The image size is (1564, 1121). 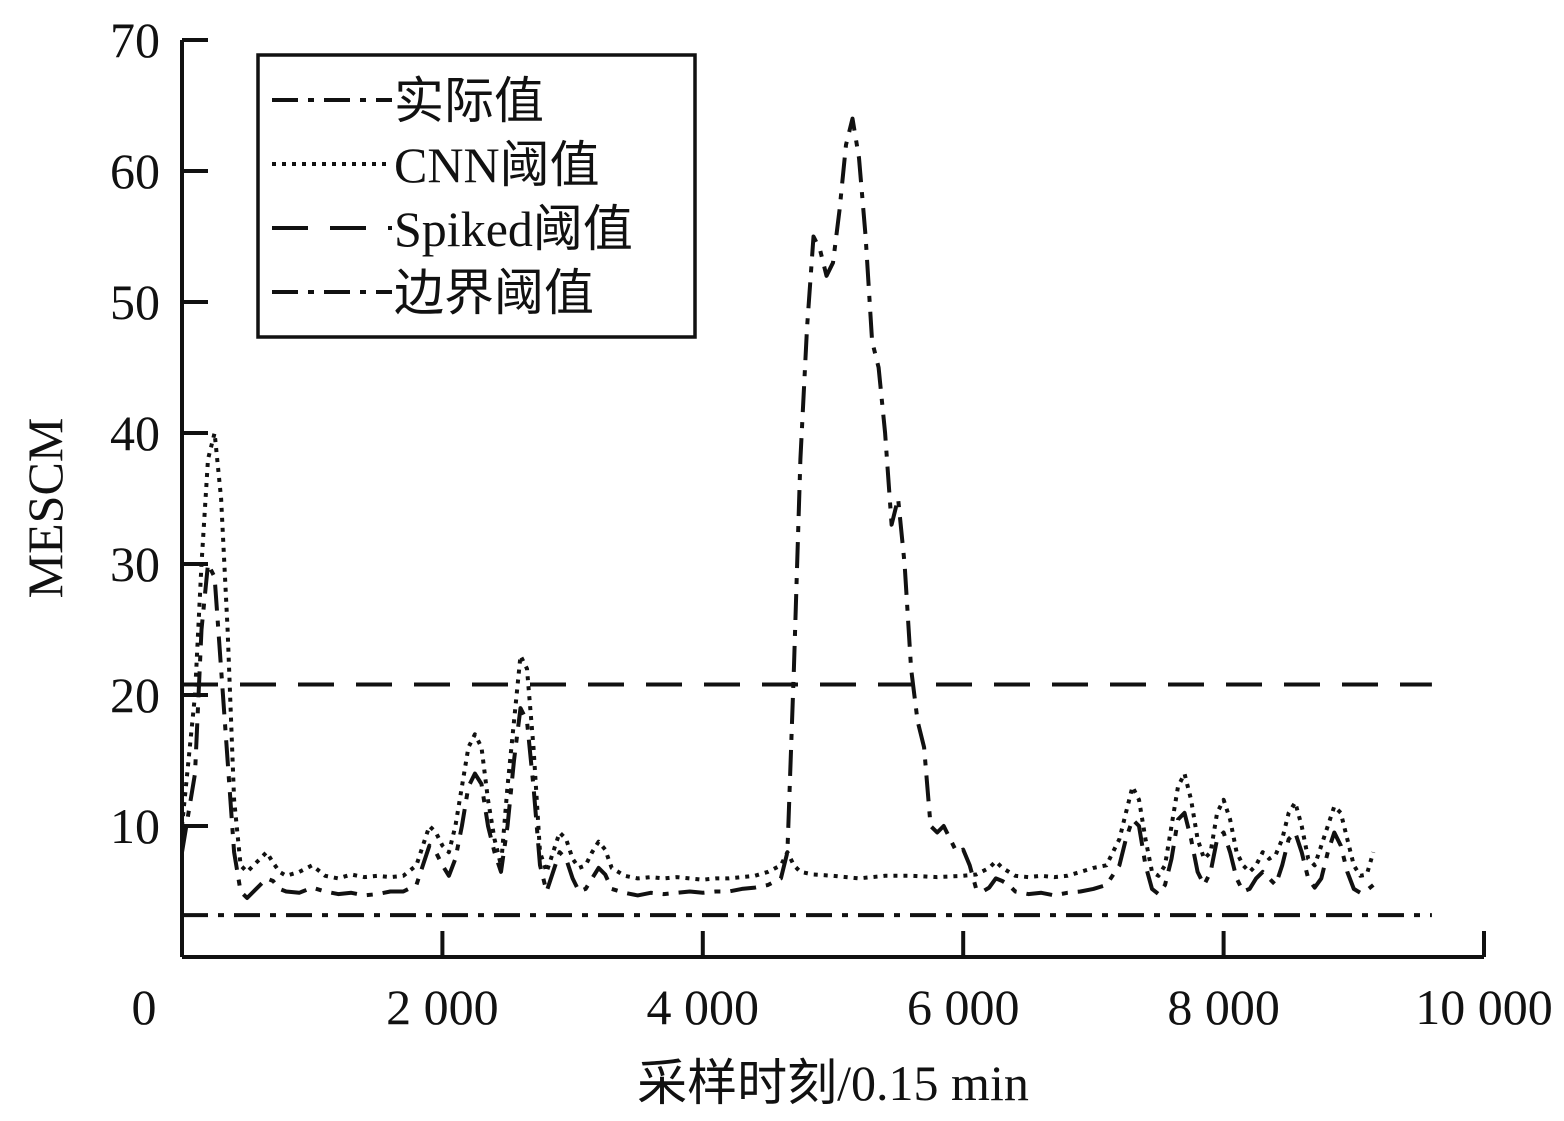 What do you see at coordinates (494, 293) in the screenshot?
I see `legend-label: 边界阈值` at bounding box center [494, 293].